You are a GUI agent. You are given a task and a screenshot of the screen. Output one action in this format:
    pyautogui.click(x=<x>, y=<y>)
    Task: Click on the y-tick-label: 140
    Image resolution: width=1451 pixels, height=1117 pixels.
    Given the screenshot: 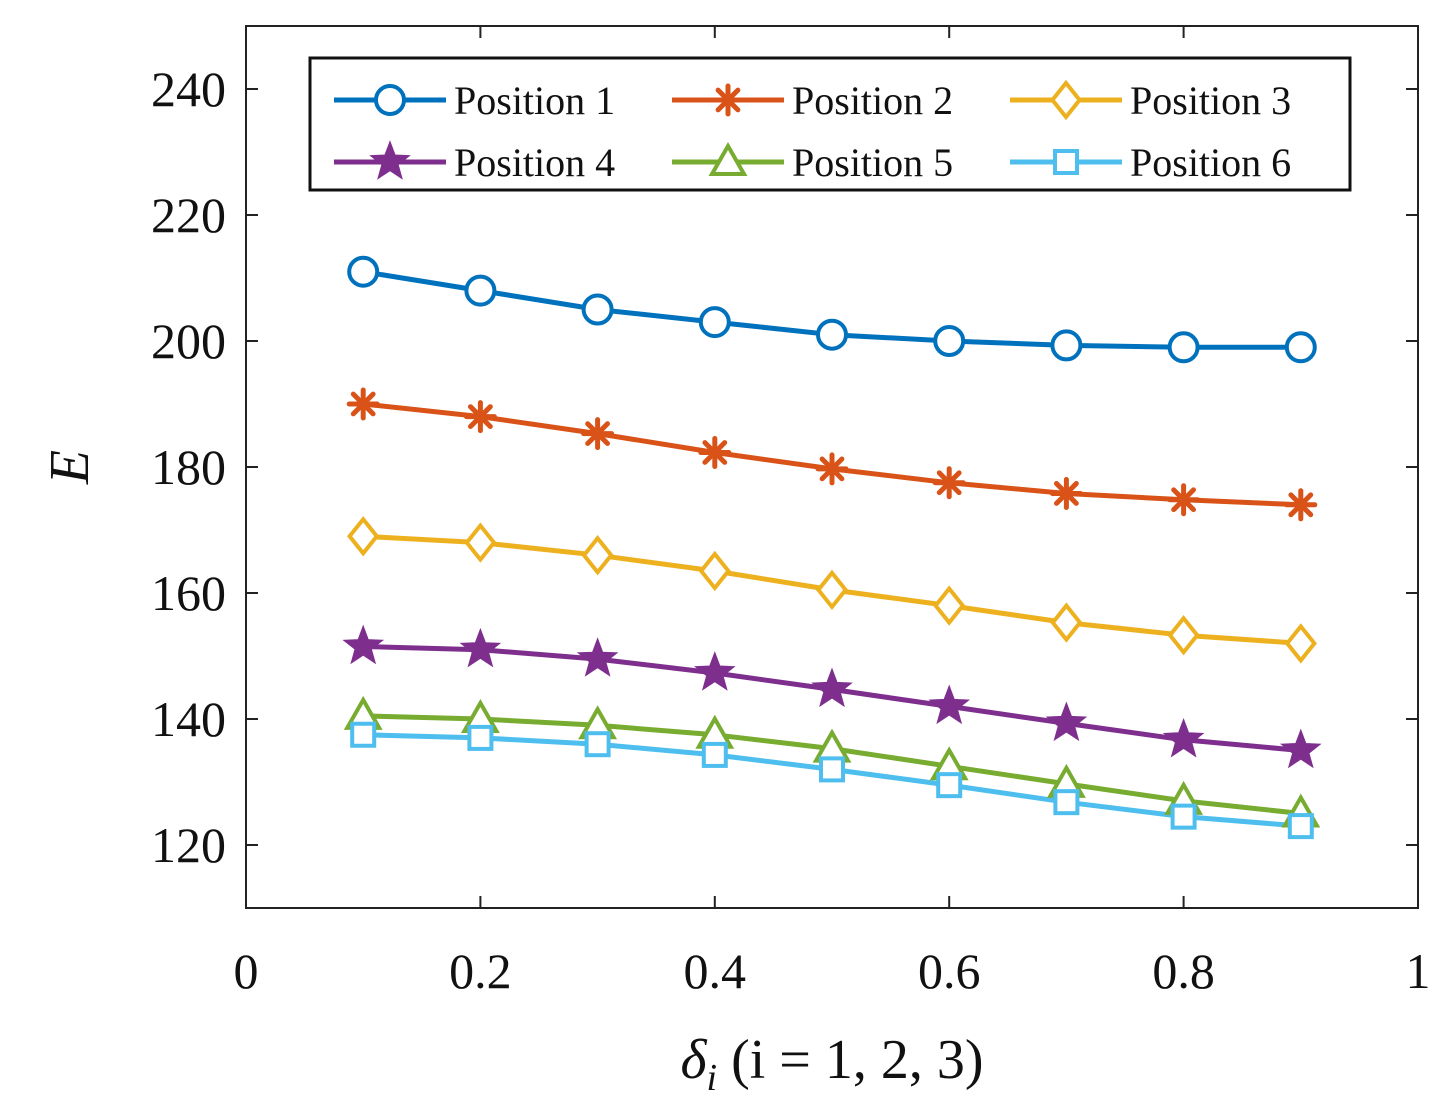 What is the action you would take?
    pyautogui.click(x=188, y=719)
    